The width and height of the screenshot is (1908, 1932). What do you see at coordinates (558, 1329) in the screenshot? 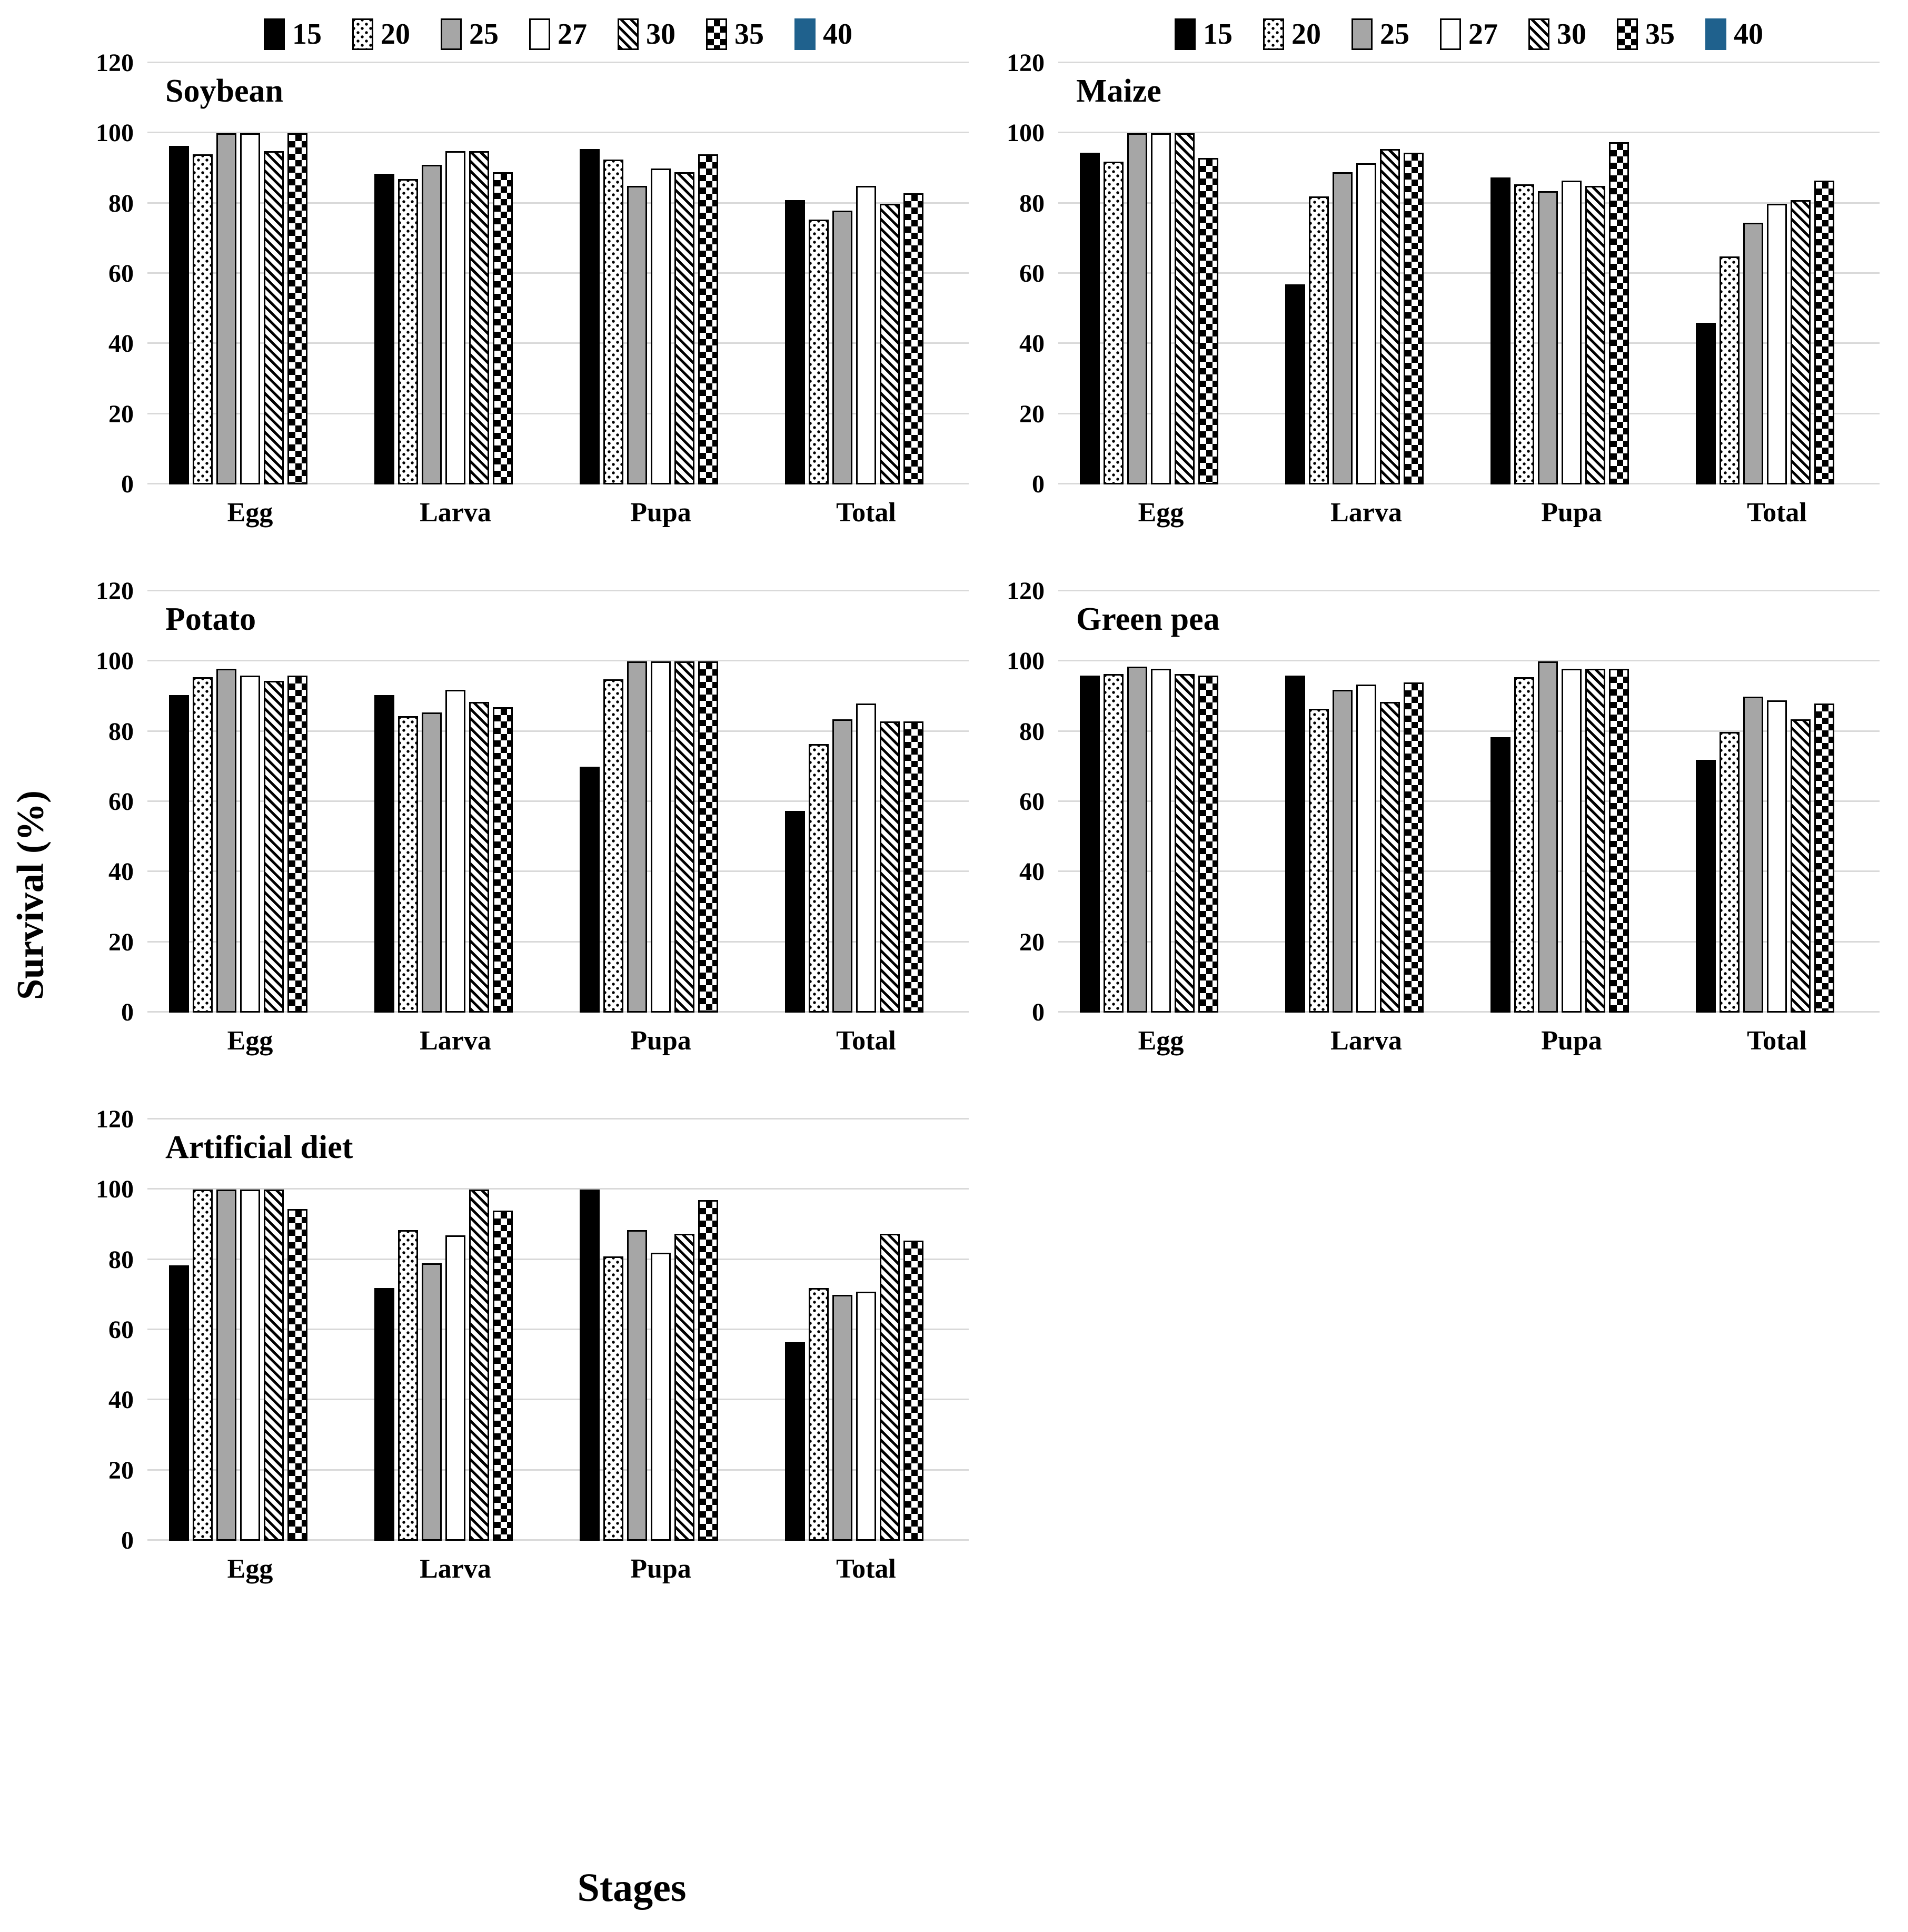
I see `plot-area: Artificial diet` at bounding box center [558, 1329].